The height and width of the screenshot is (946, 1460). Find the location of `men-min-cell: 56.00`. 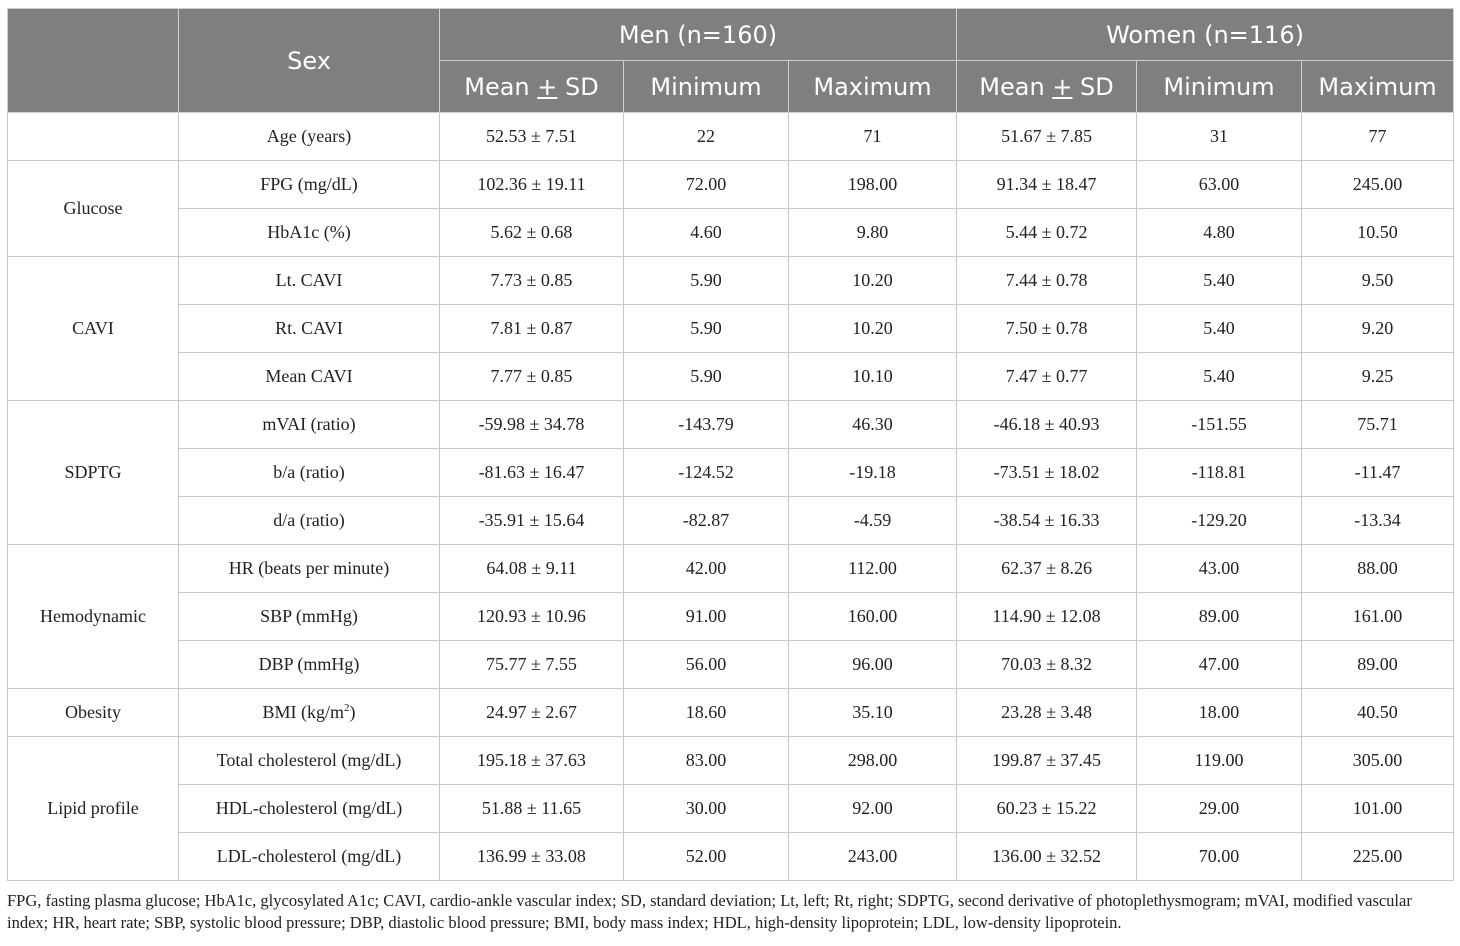

men-min-cell: 56.00 is located at coordinates (706, 664).